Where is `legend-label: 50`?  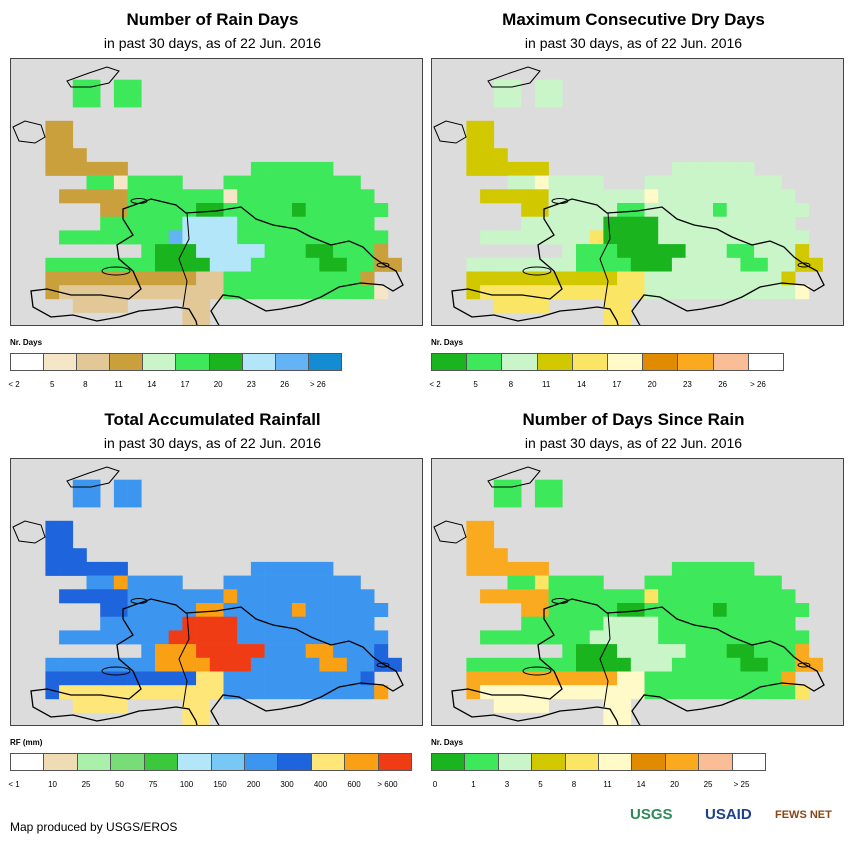
legend-label: 50 is located at coordinates (119, 784).